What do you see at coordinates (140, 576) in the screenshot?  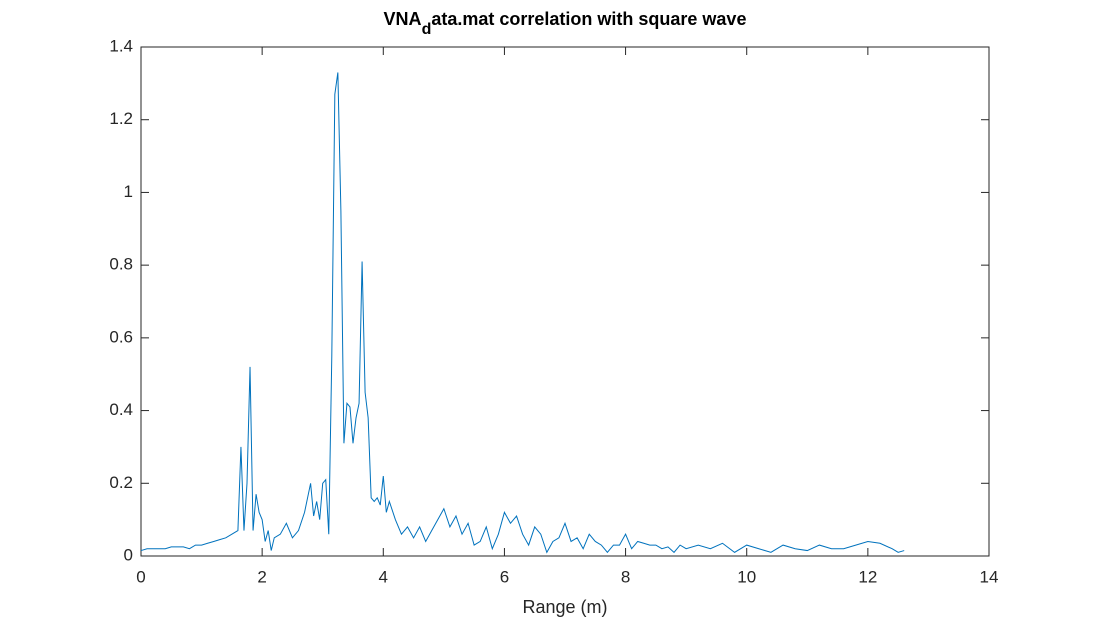 I see `x-tick-label: 0` at bounding box center [140, 576].